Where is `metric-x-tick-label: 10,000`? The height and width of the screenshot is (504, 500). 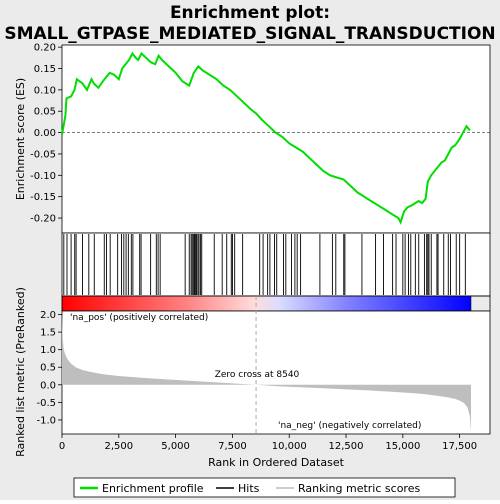
metric-x-tick-label: 10,000 is located at coordinates (289, 446).